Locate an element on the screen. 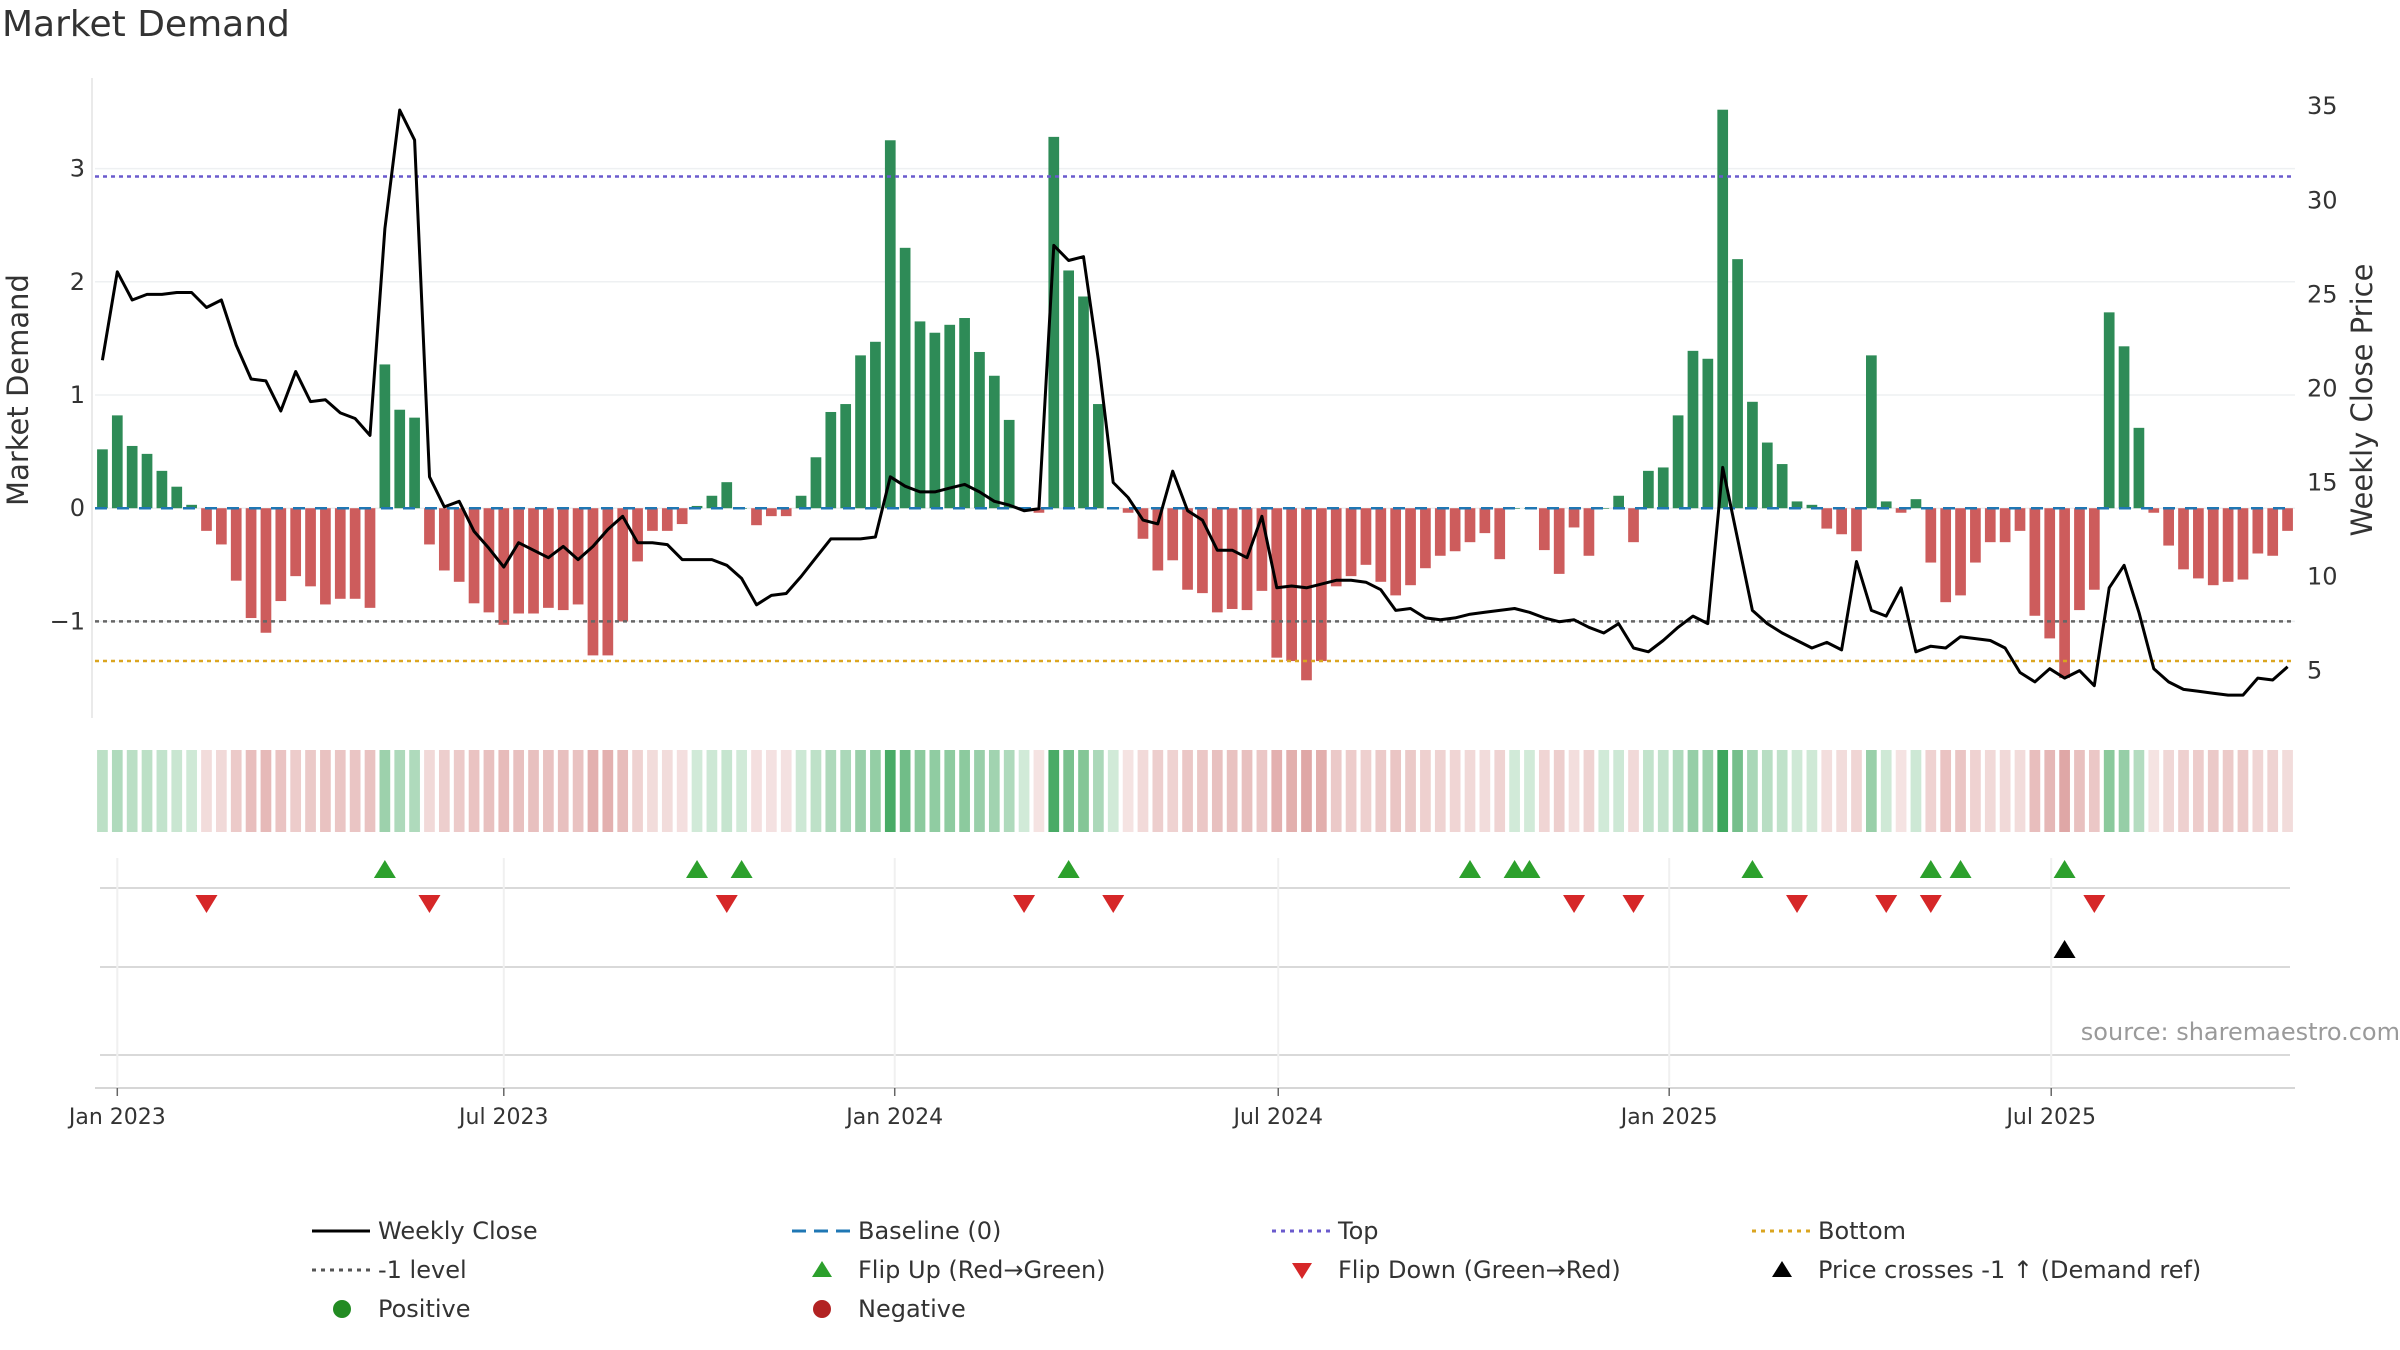 The image size is (2400, 1350). legend-top: Top is located at coordinates (1319, 1231).